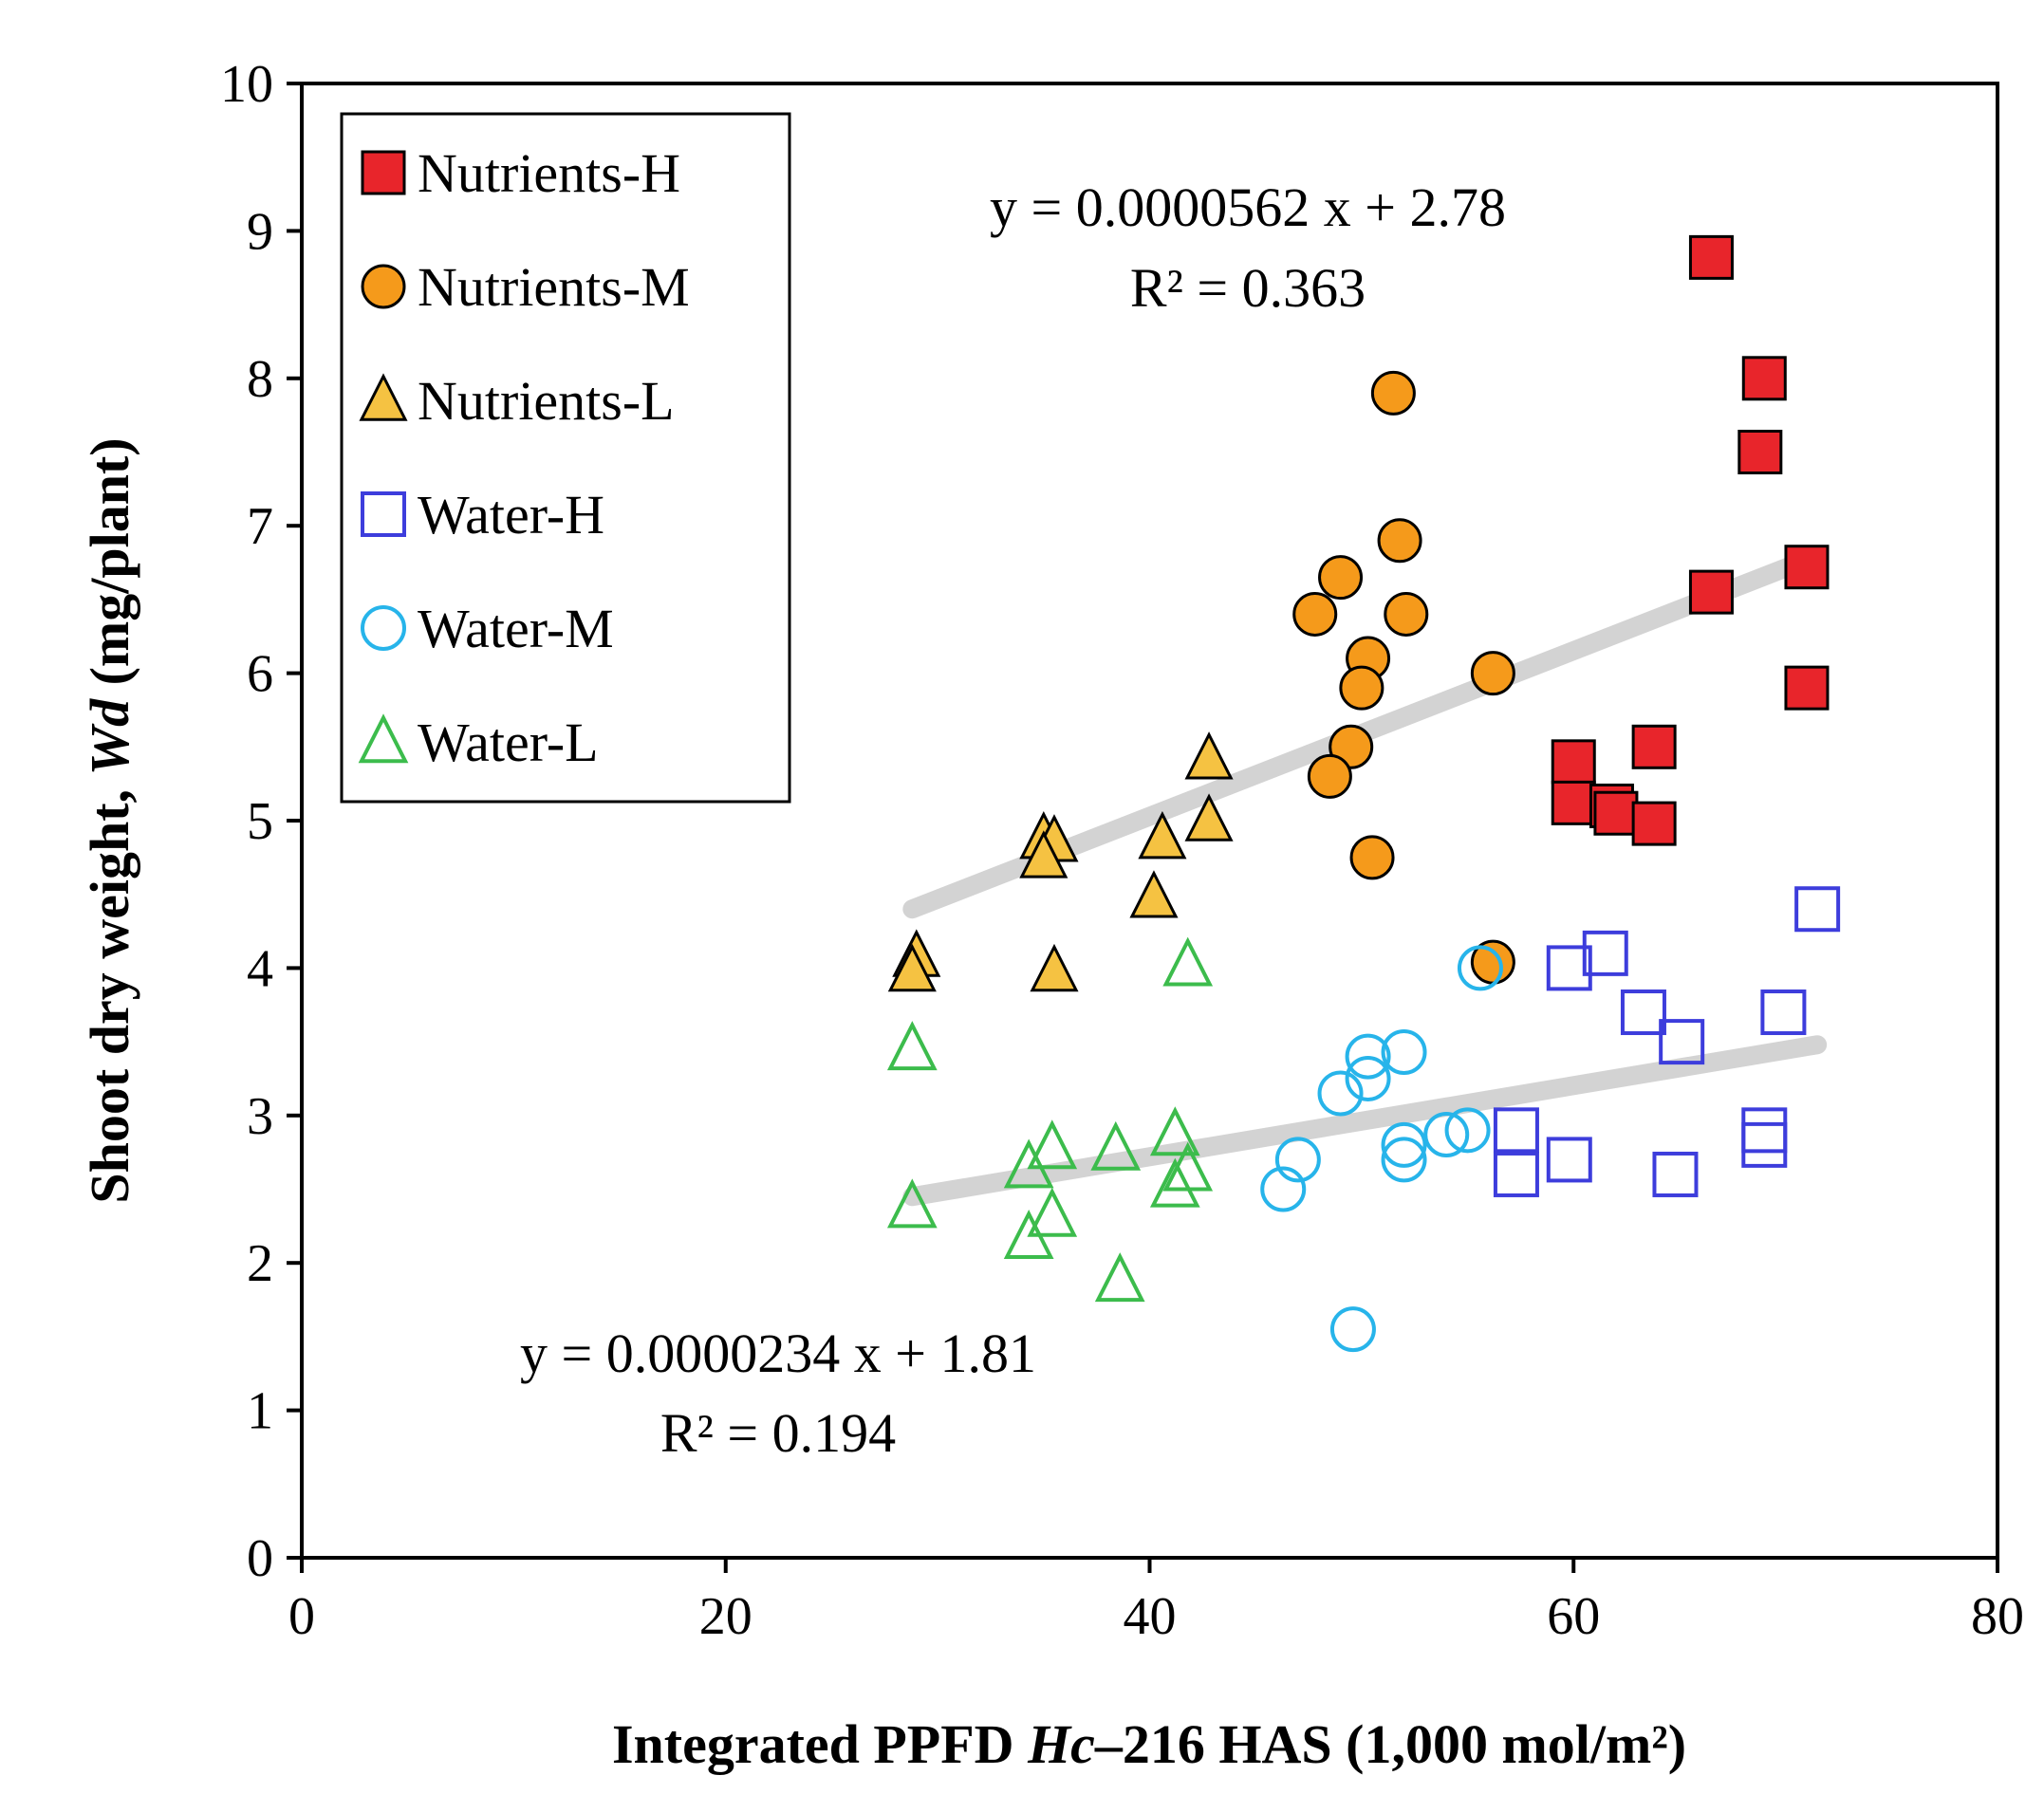 Image resolution: width=2044 pixels, height=1794 pixels. What do you see at coordinates (726, 1617) in the screenshot?
I see `x-tick-label: 20` at bounding box center [726, 1617].